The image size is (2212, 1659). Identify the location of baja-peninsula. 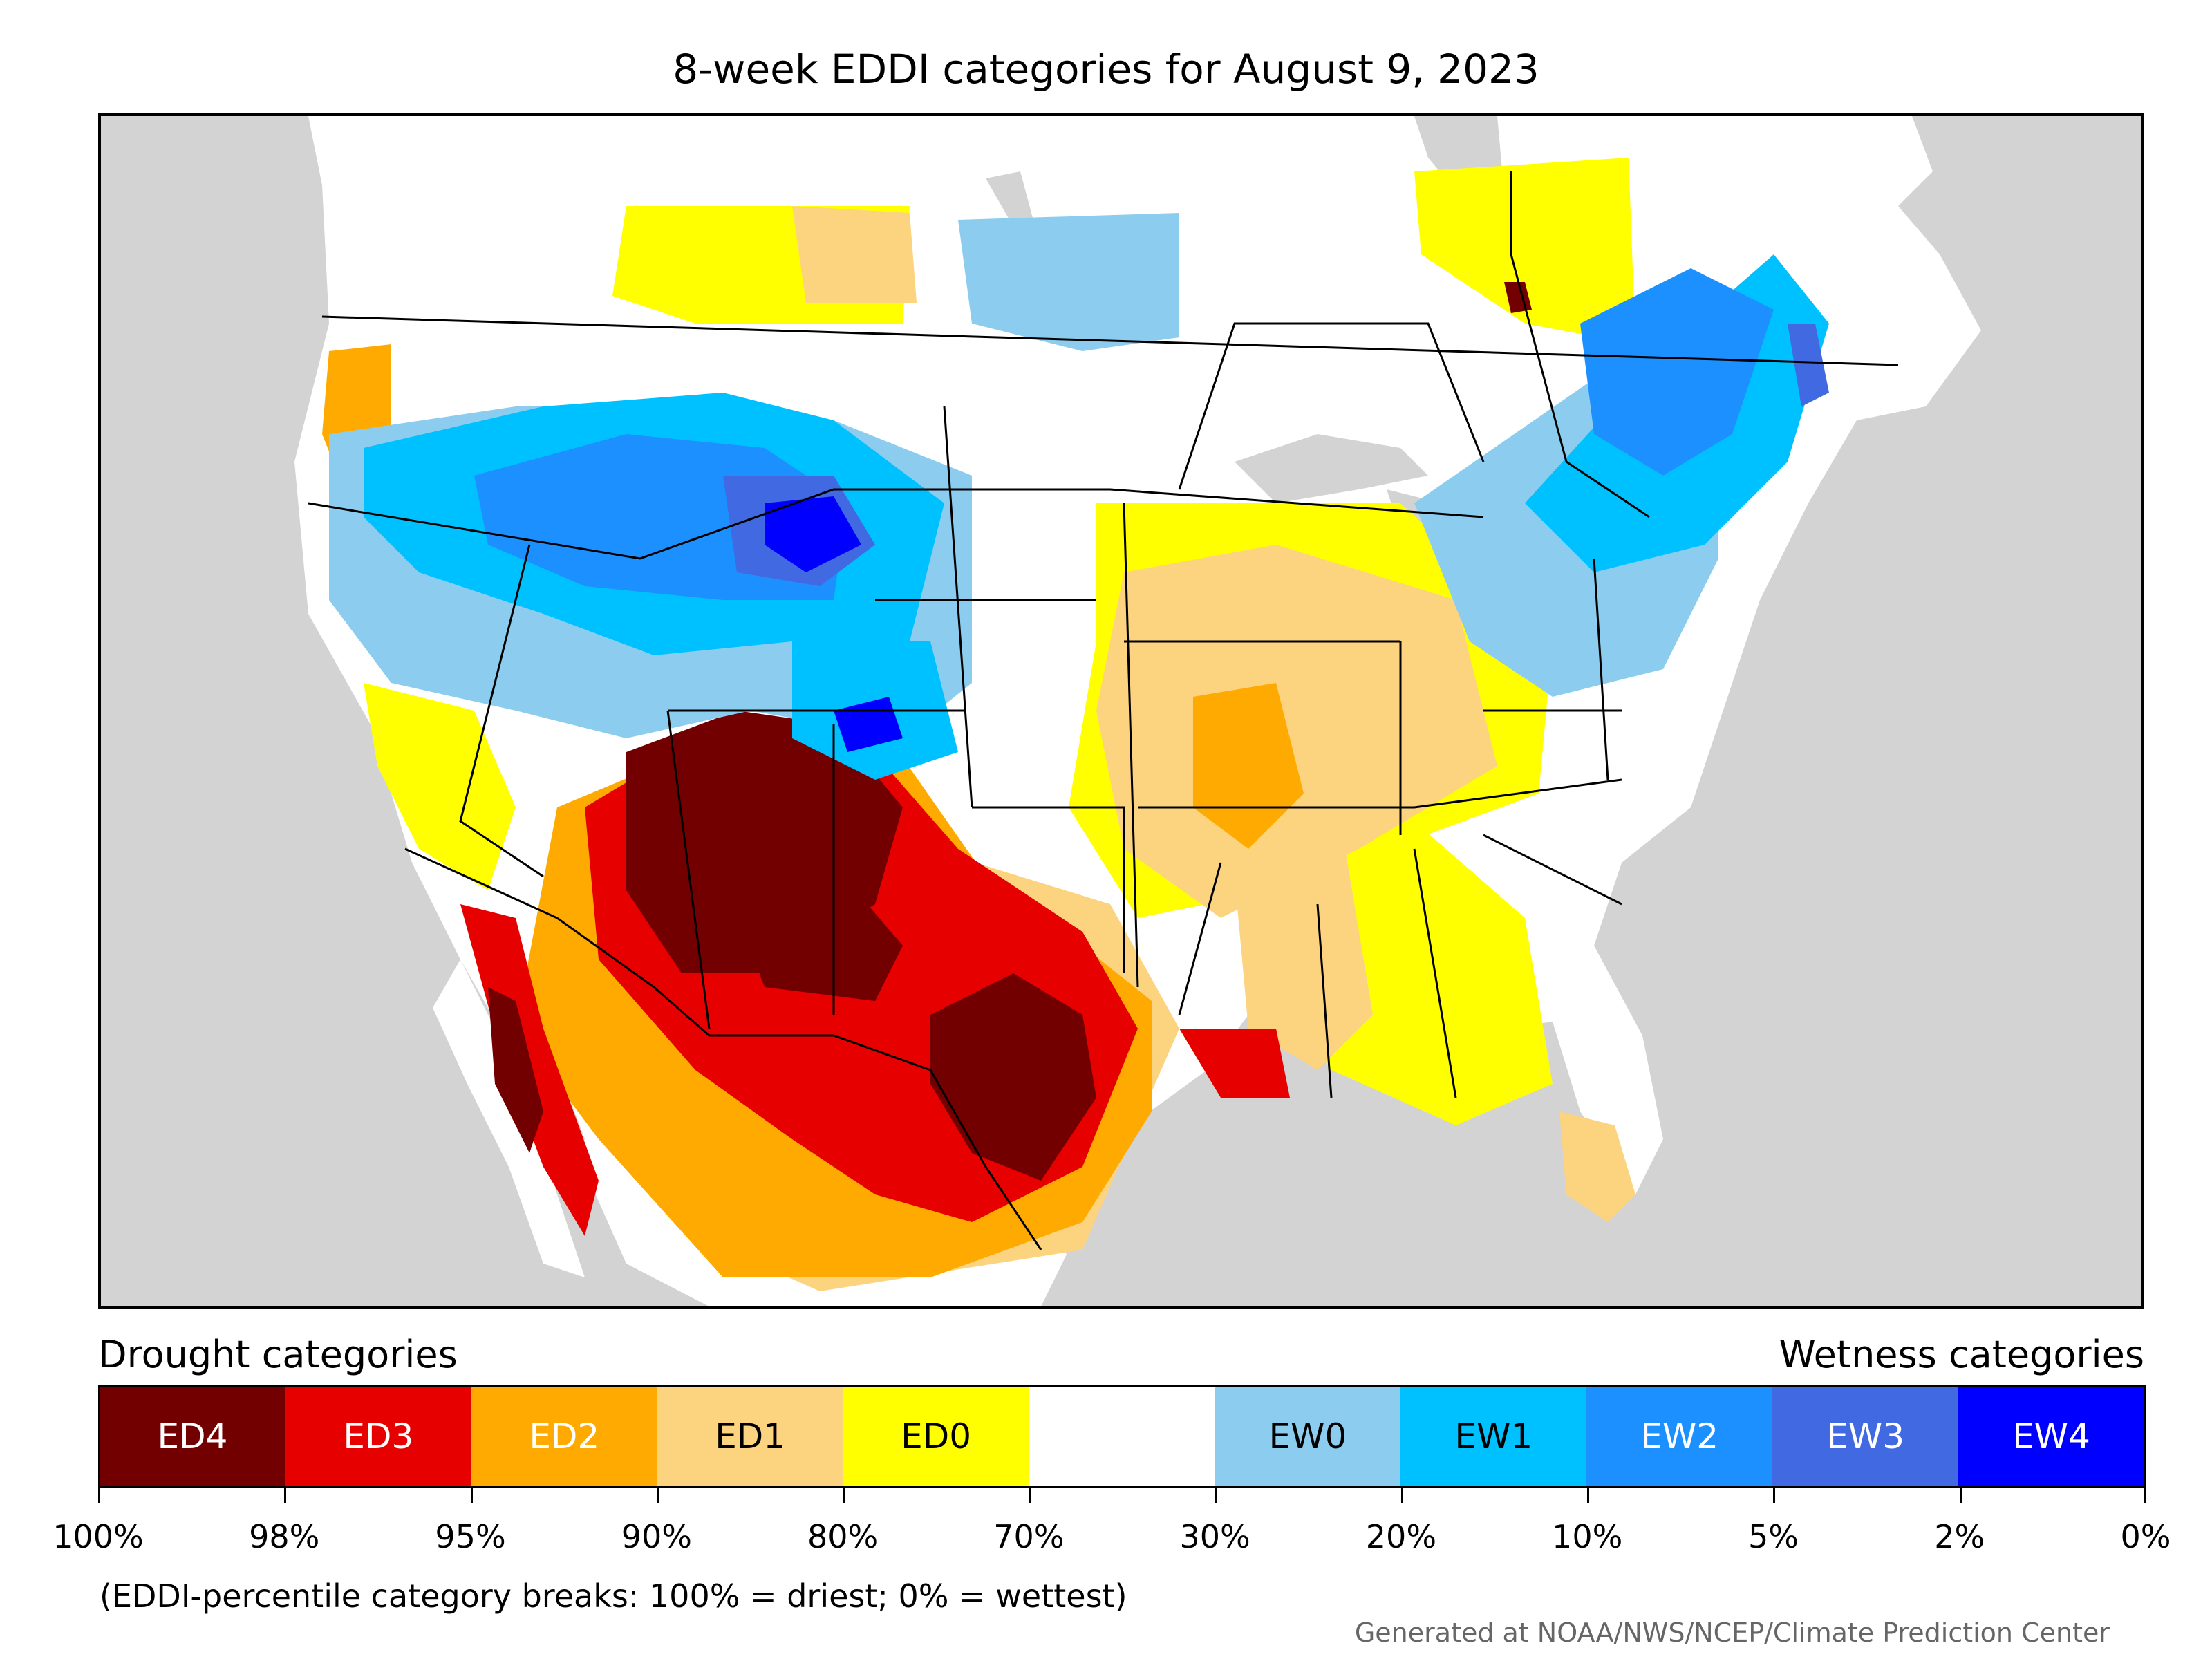
(509, 1118).